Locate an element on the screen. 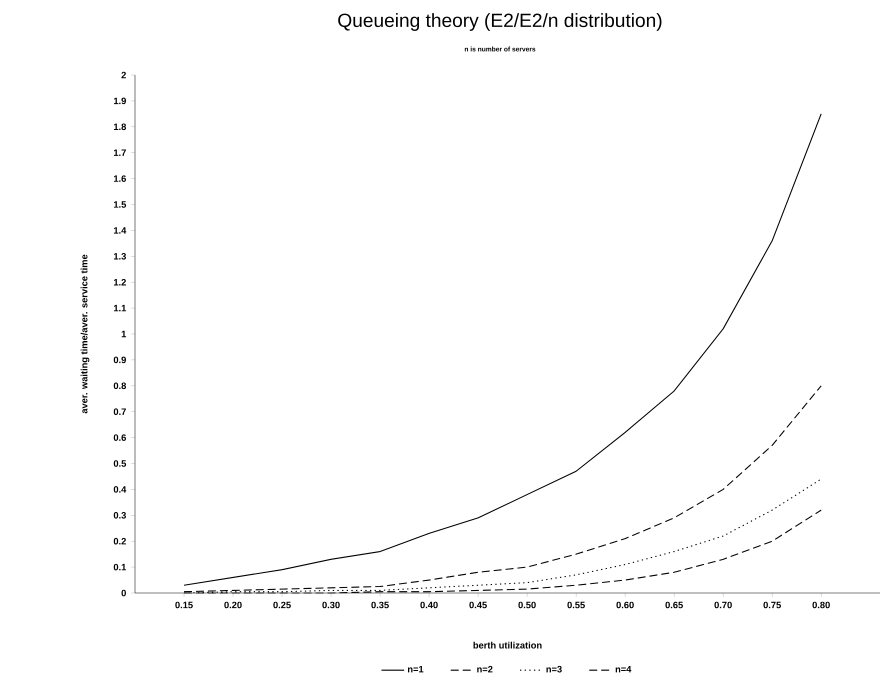 The image size is (885, 684). y-tick-label: 0.3 is located at coordinates (120, 515).